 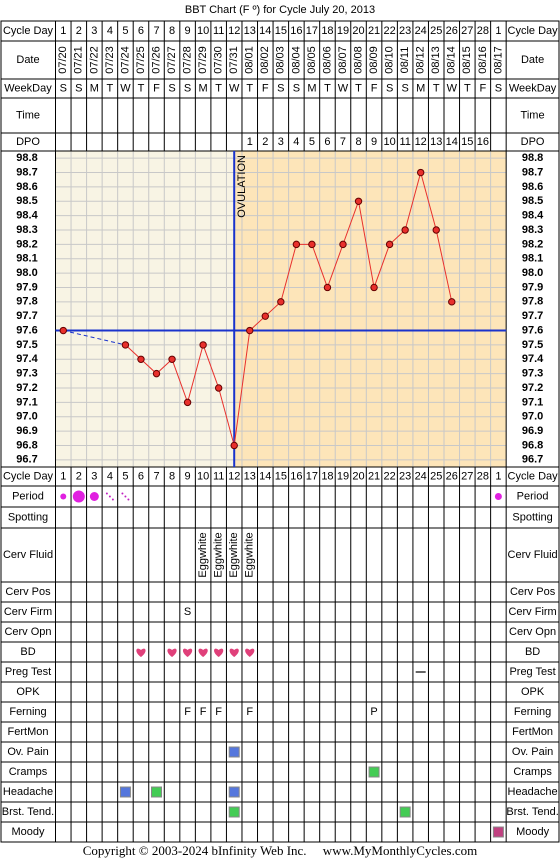 I want to click on cell-text: 27, so click(x=467, y=476).